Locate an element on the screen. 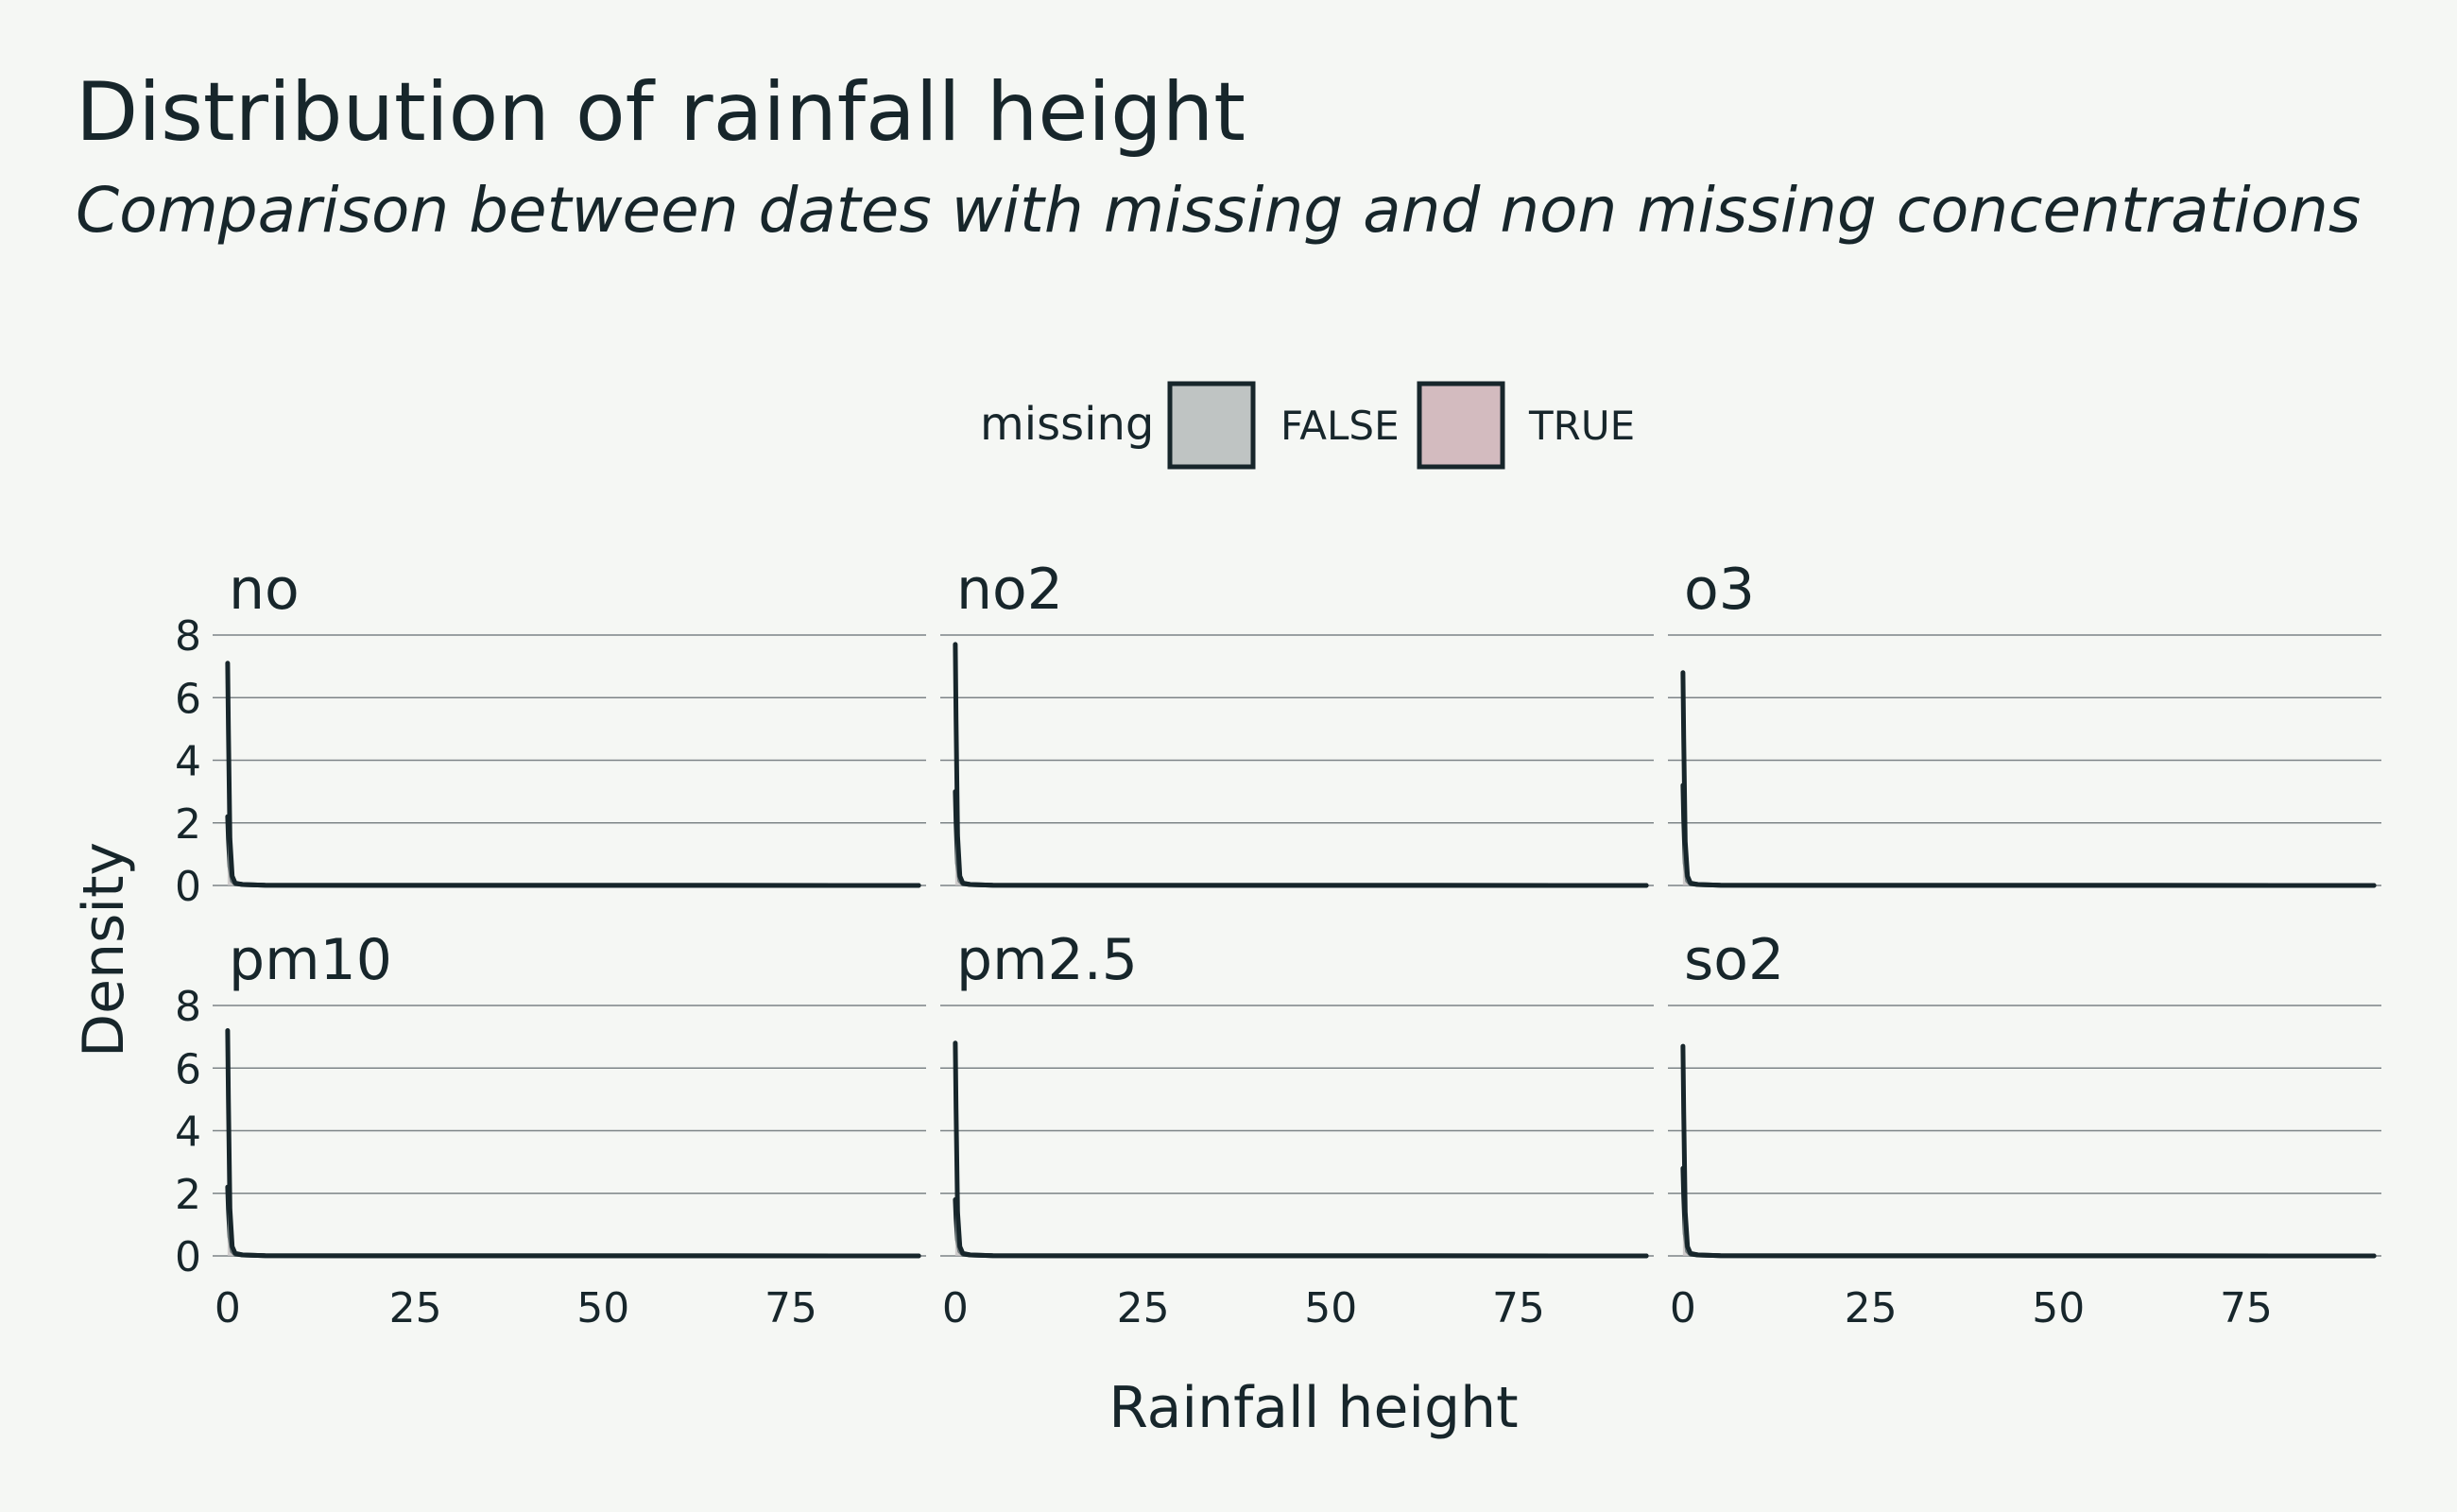 This screenshot has height=1512, width=2457. legend-key-false is located at coordinates (1211, 425).